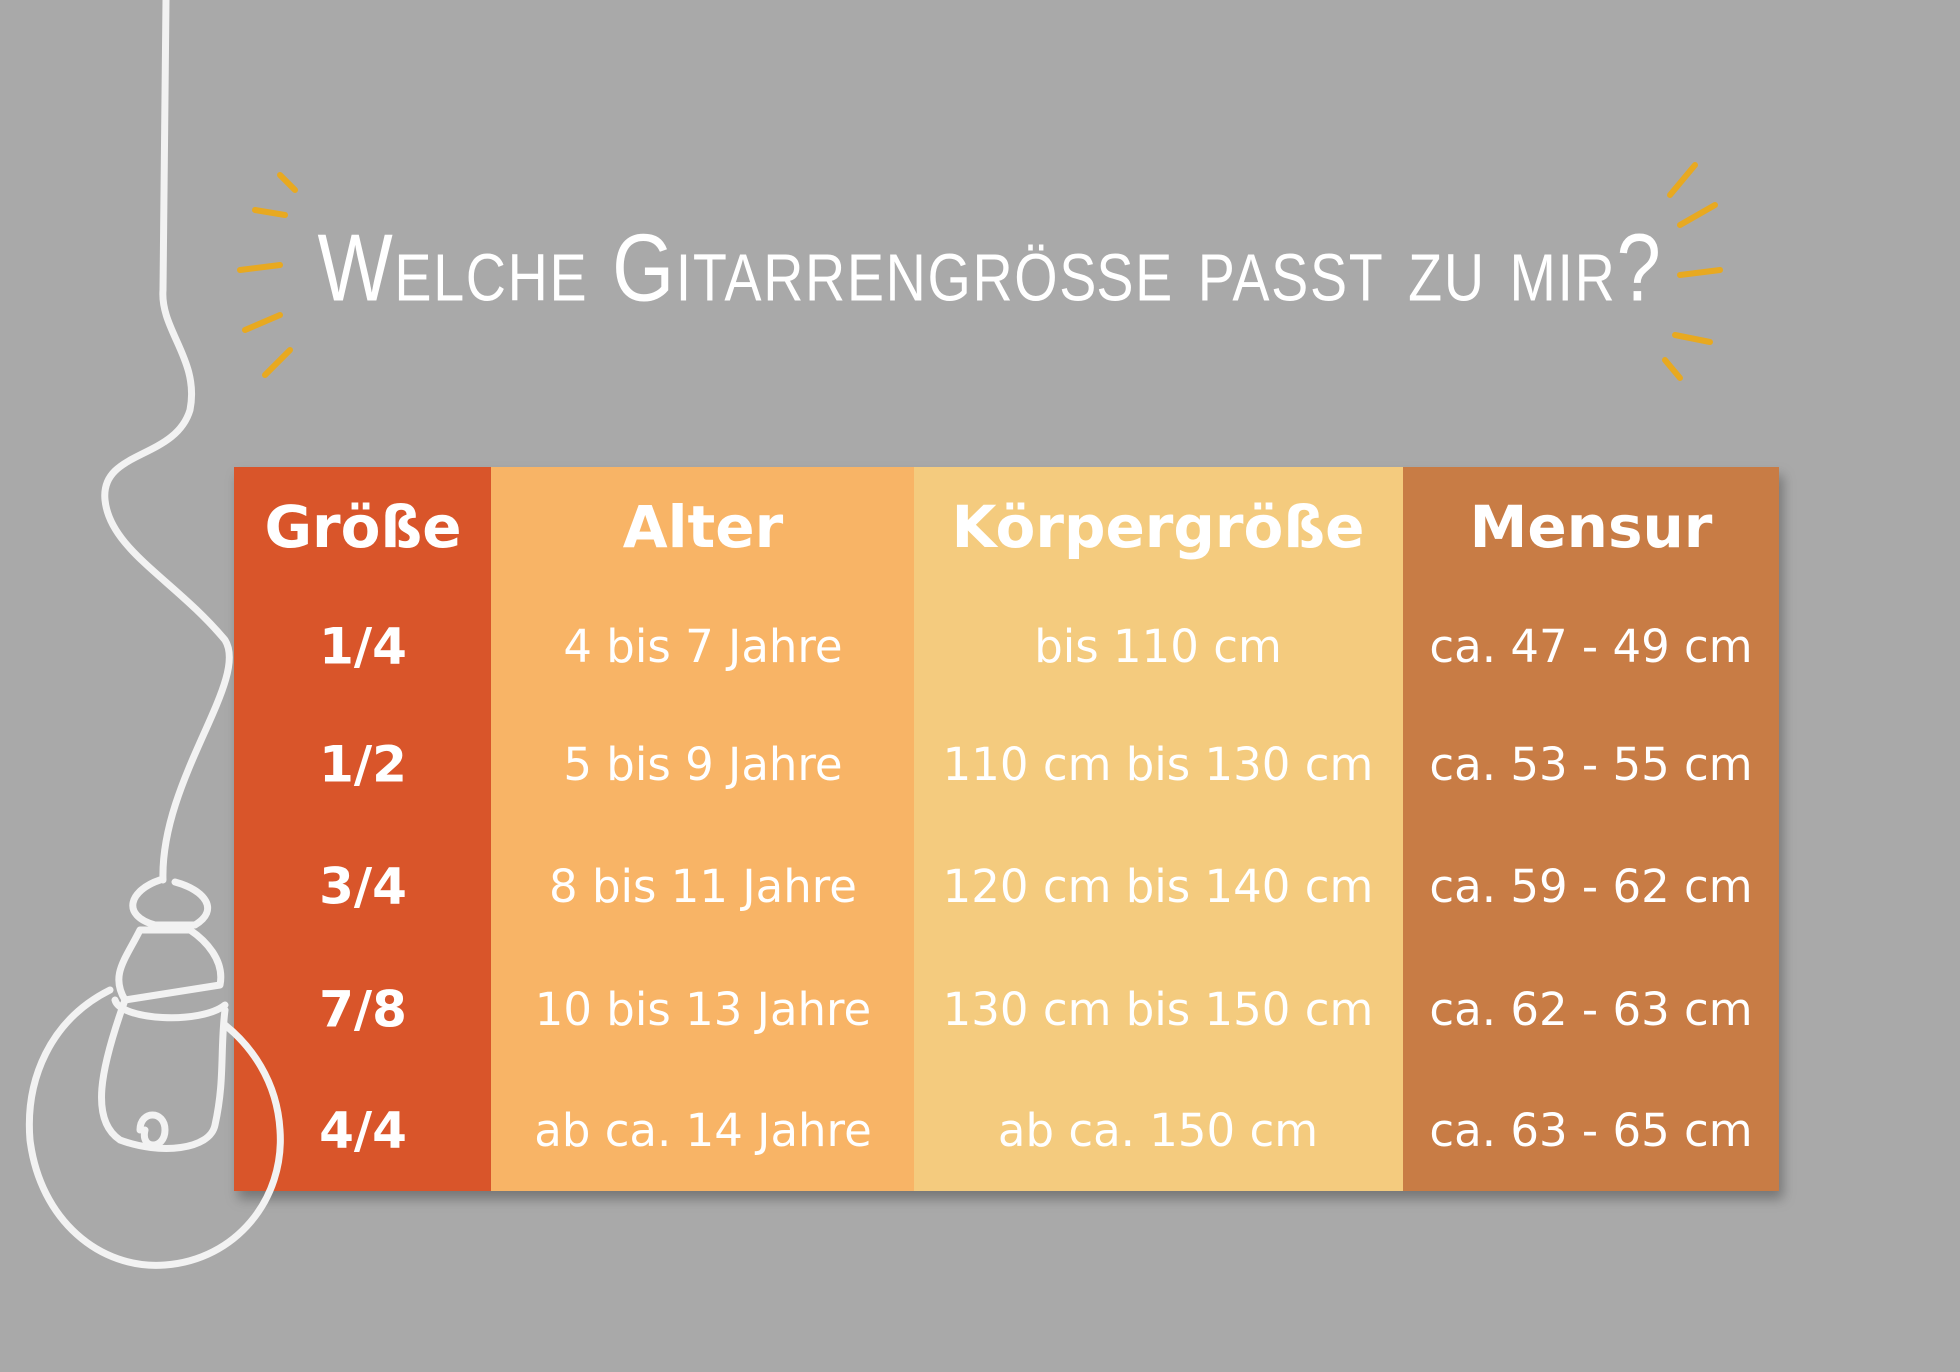 The width and height of the screenshot is (1960, 1372). I want to click on table-cell: 1/2, so click(363, 765).